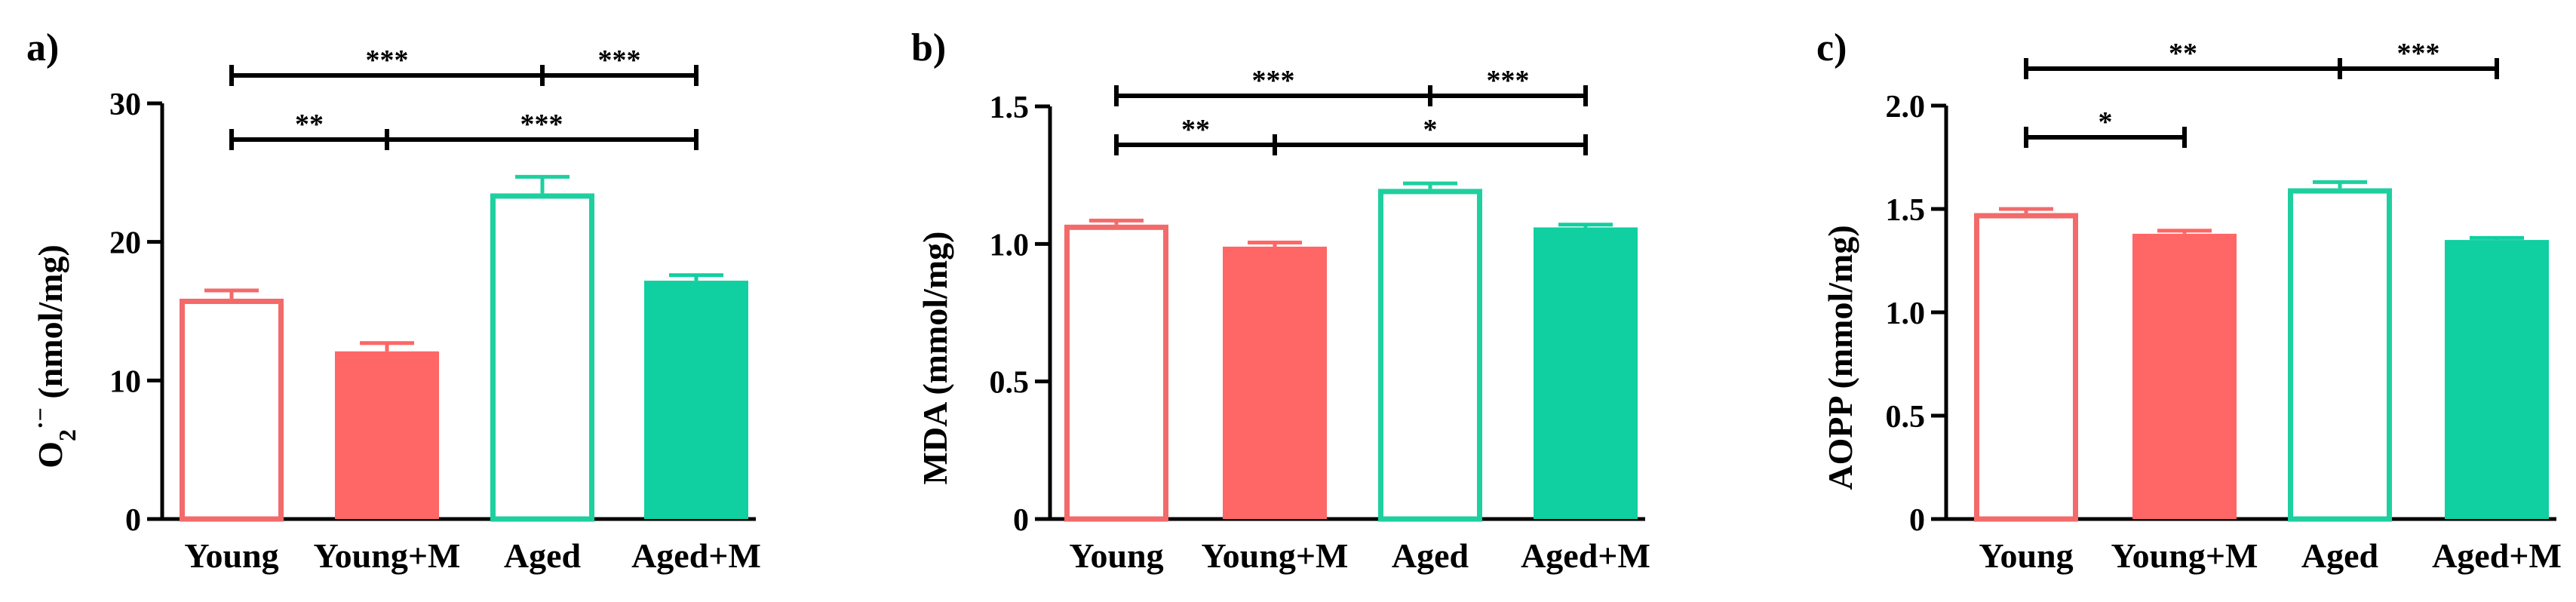 The image size is (2576, 602). Describe the element at coordinates (42, 47) in the screenshot. I see `panel-letter: a)` at that location.